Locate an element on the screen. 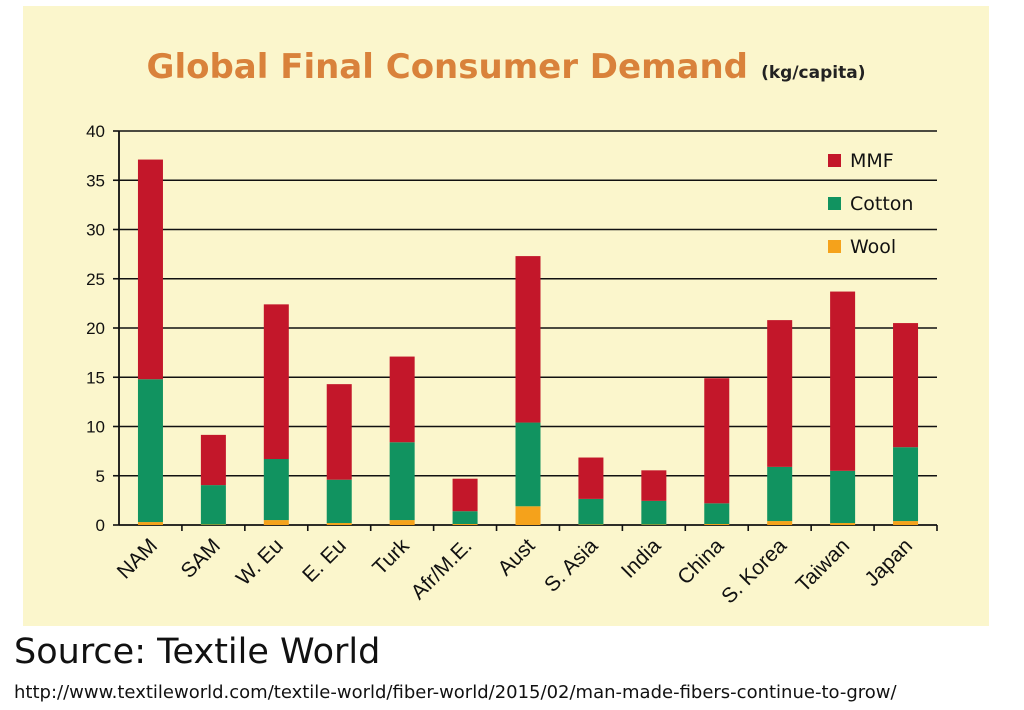 The image size is (1024, 710). x-tick-label: SAM is located at coordinates (200, 558).